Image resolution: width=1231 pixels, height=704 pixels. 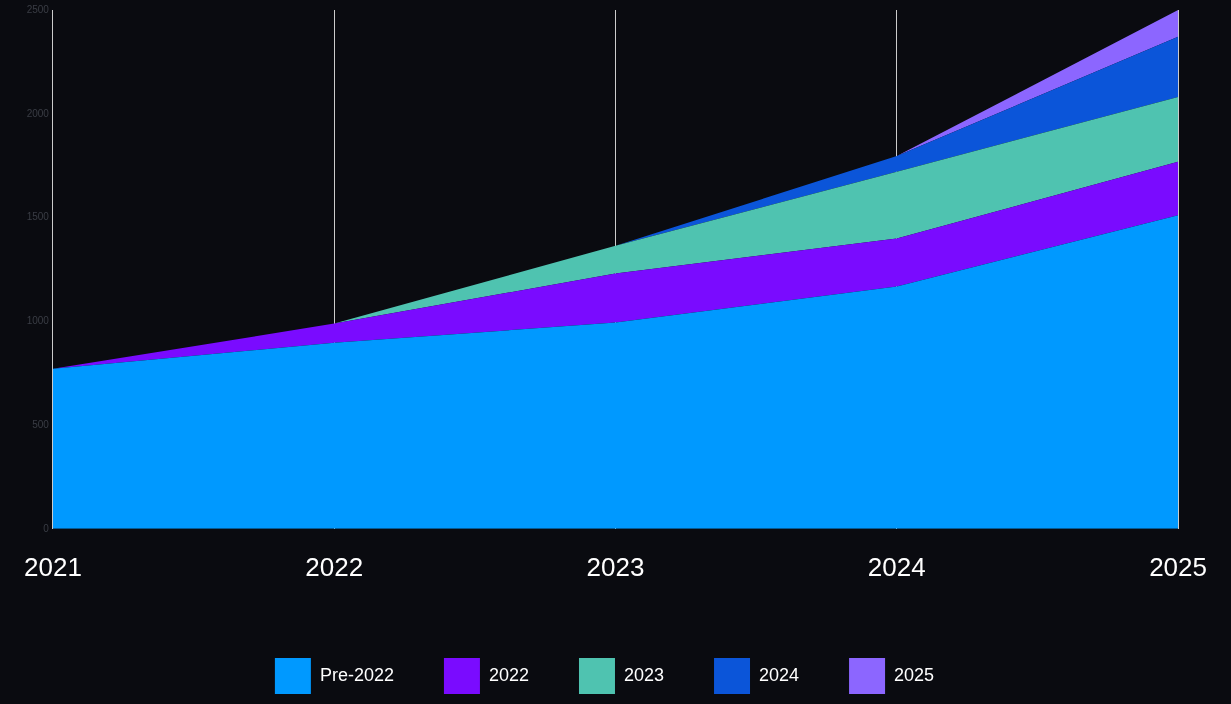 What do you see at coordinates (508, 674) in the screenshot?
I see `legend-label: 2022` at bounding box center [508, 674].